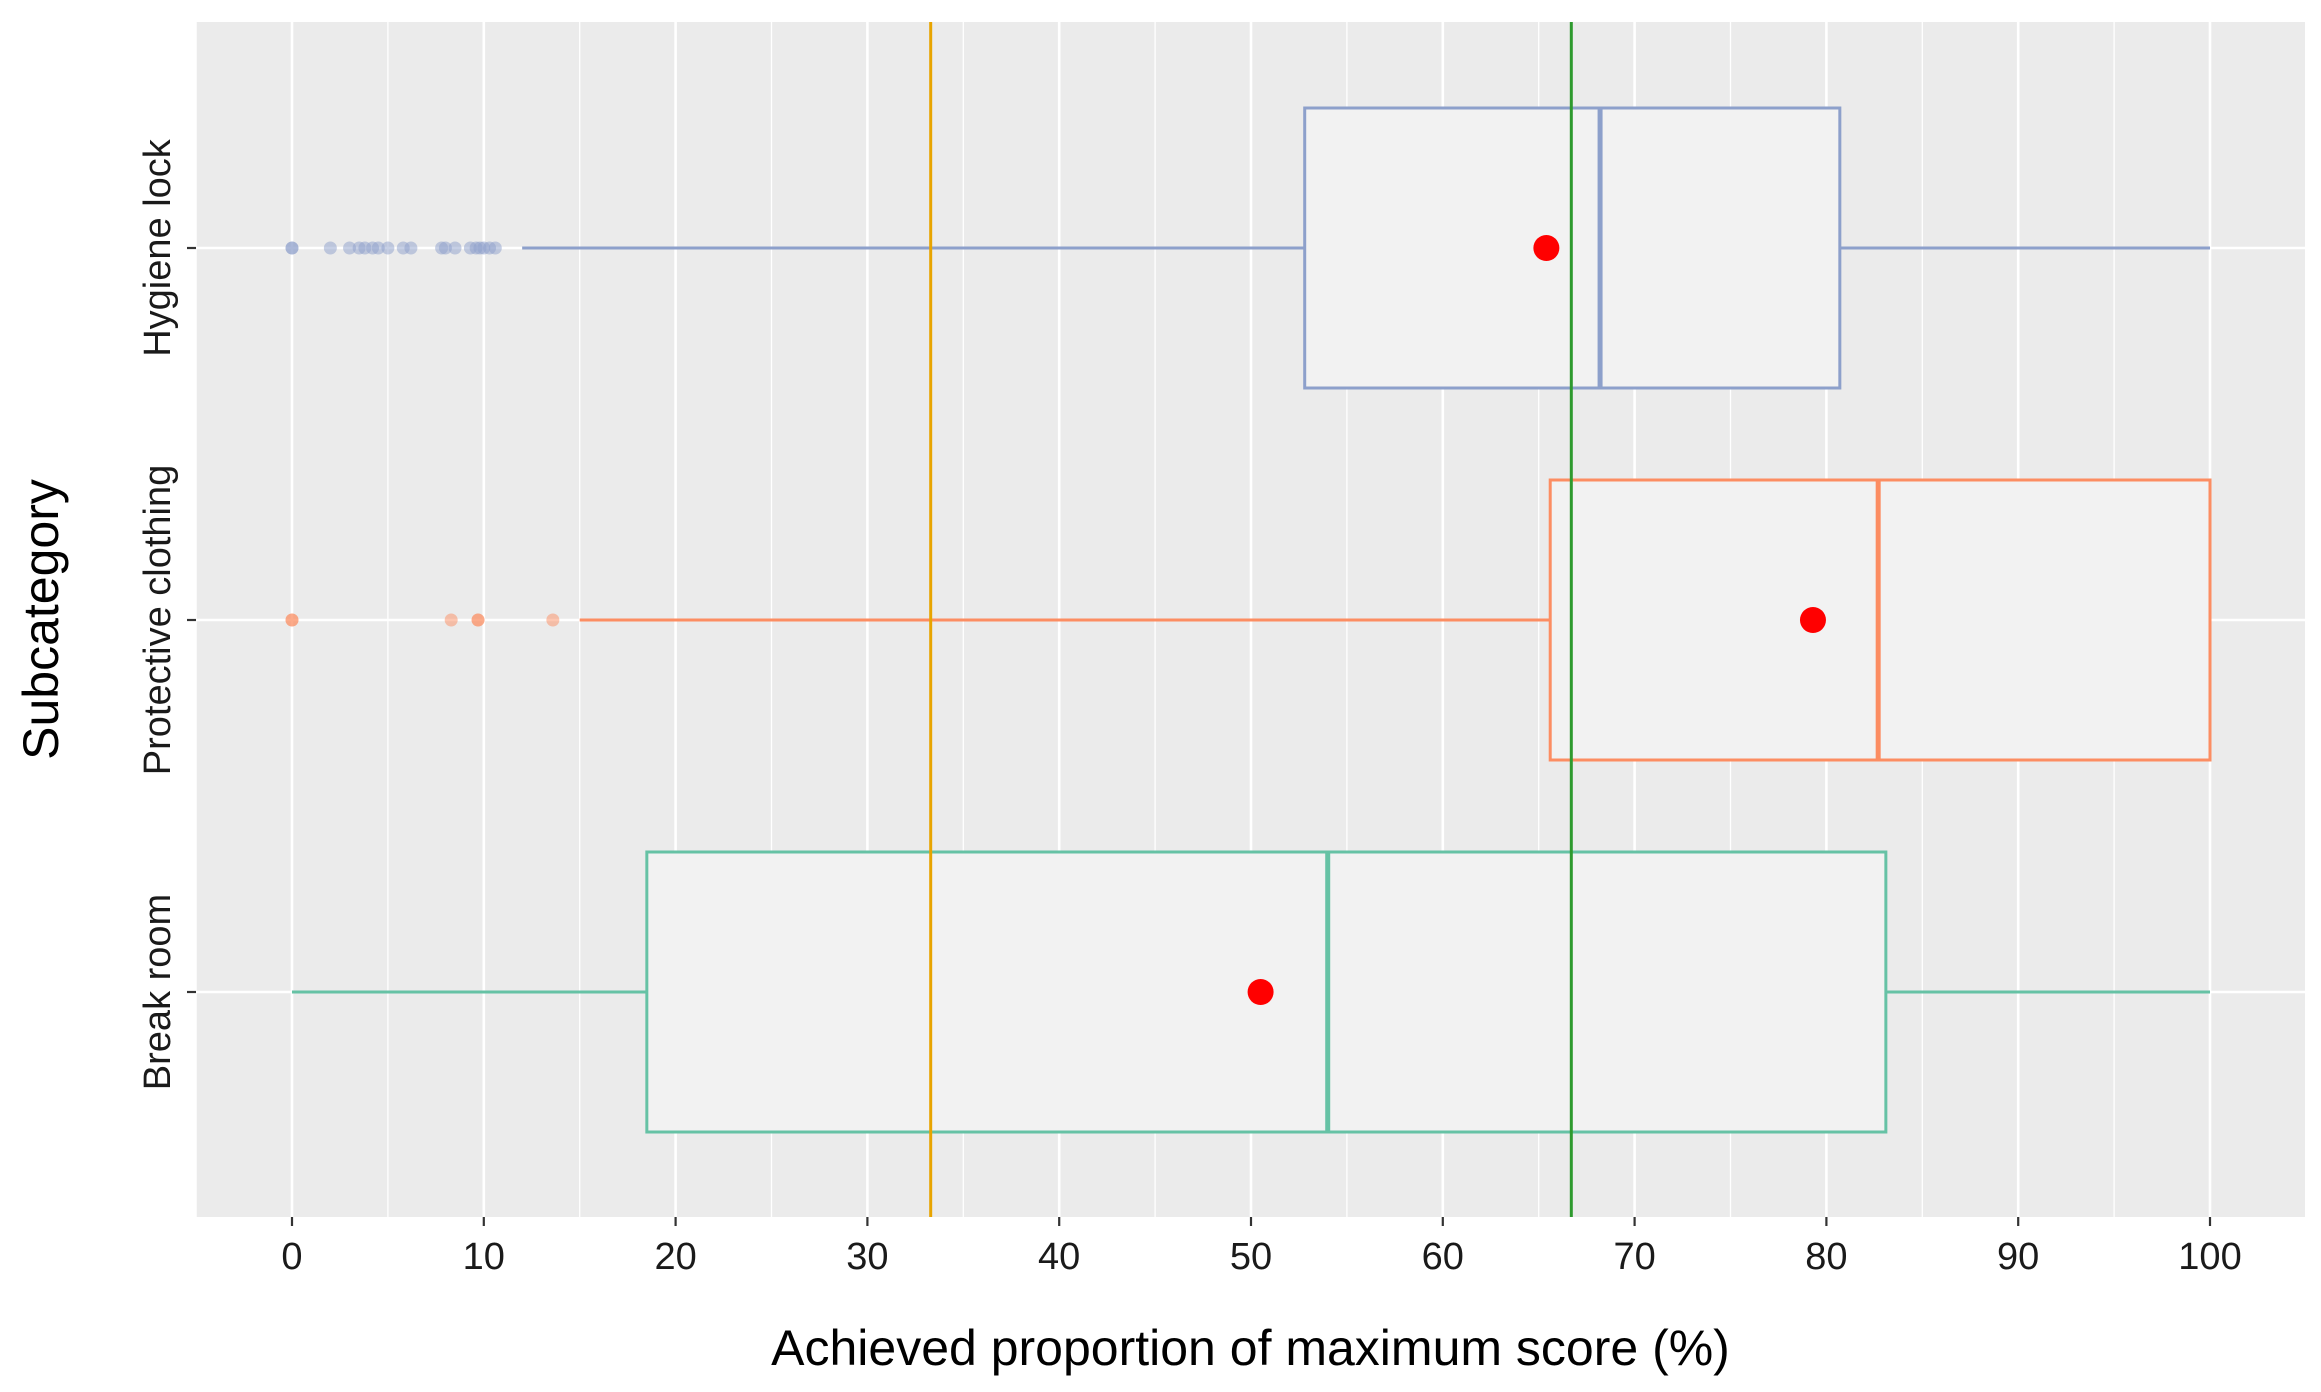 This screenshot has width=2321, height=1392. What do you see at coordinates (158, 620) in the screenshot?
I see `y-tick-label: Protective clothing` at bounding box center [158, 620].